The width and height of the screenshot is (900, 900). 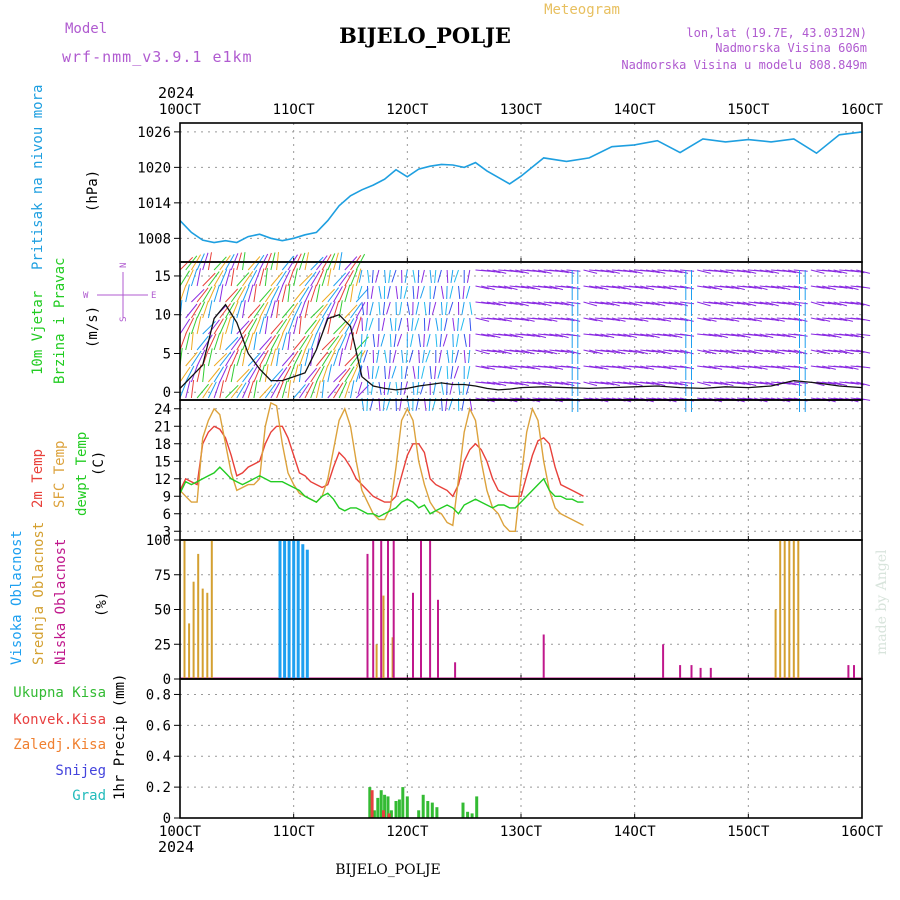 What do you see at coordinates (381, 464) in the screenshot?
I see `temp-2m-line` at bounding box center [381, 464].